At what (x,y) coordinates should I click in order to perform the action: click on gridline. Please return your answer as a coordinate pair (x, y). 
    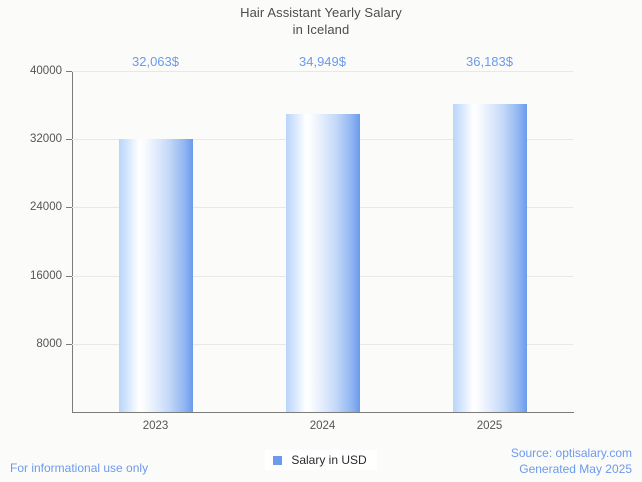
    Looking at the image, I should click on (322, 71).